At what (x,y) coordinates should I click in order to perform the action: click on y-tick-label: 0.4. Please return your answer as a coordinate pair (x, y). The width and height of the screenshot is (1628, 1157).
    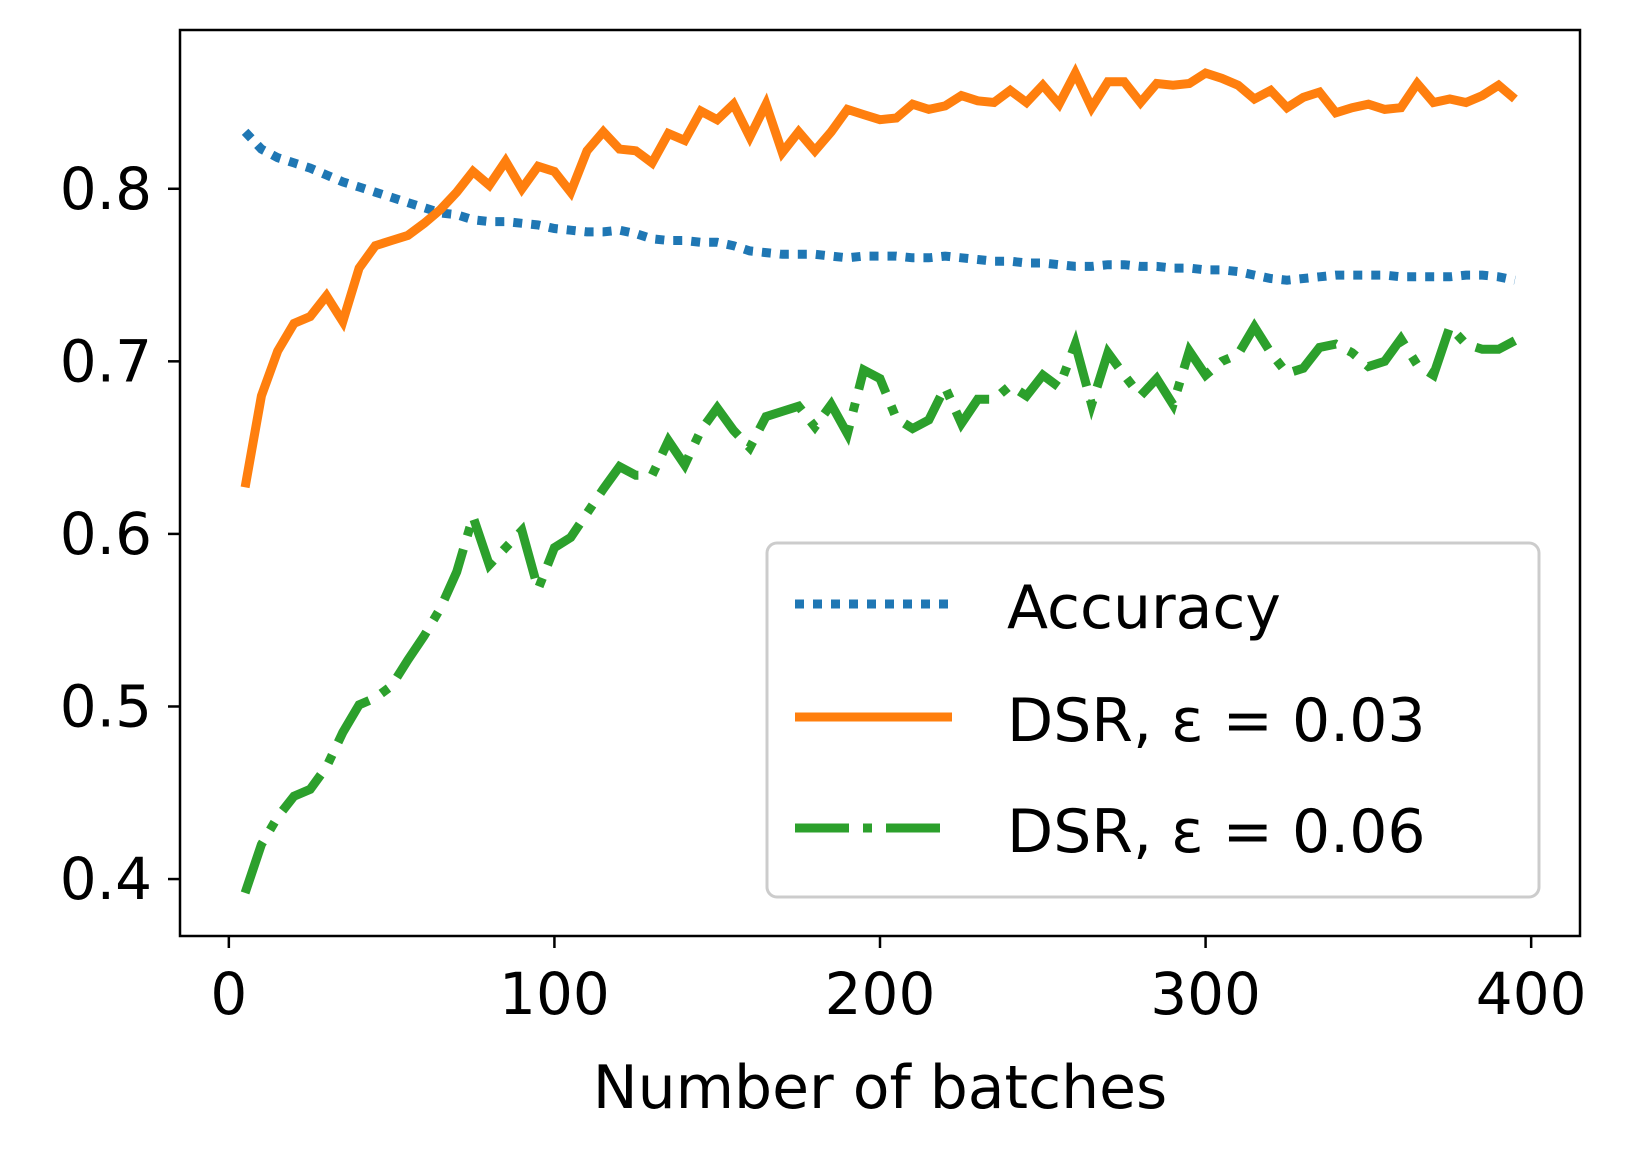
    Looking at the image, I should click on (106, 879).